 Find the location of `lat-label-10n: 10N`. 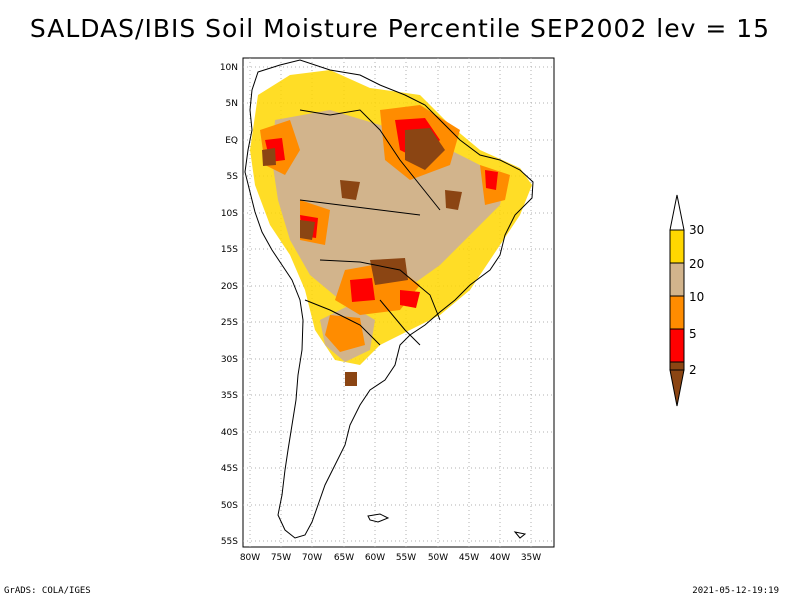

lat-label-10n: 10N is located at coordinates (229, 68).